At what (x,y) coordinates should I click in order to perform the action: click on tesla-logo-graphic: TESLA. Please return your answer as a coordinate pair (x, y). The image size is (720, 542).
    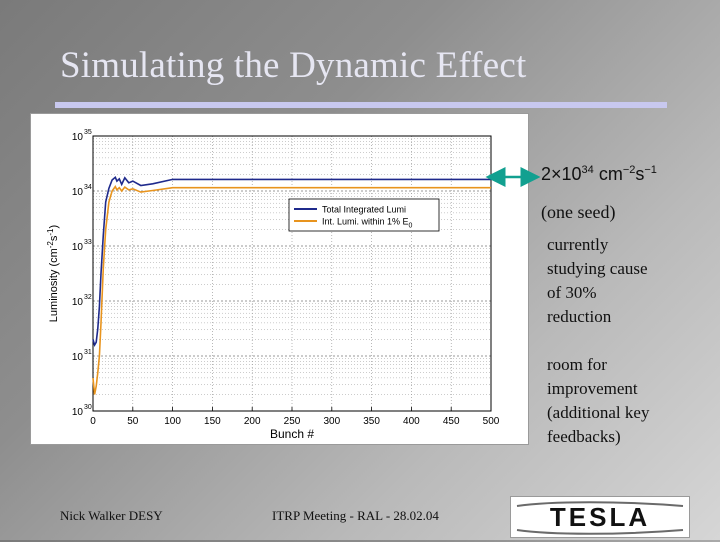
    Looking at the image, I should click on (600, 518).